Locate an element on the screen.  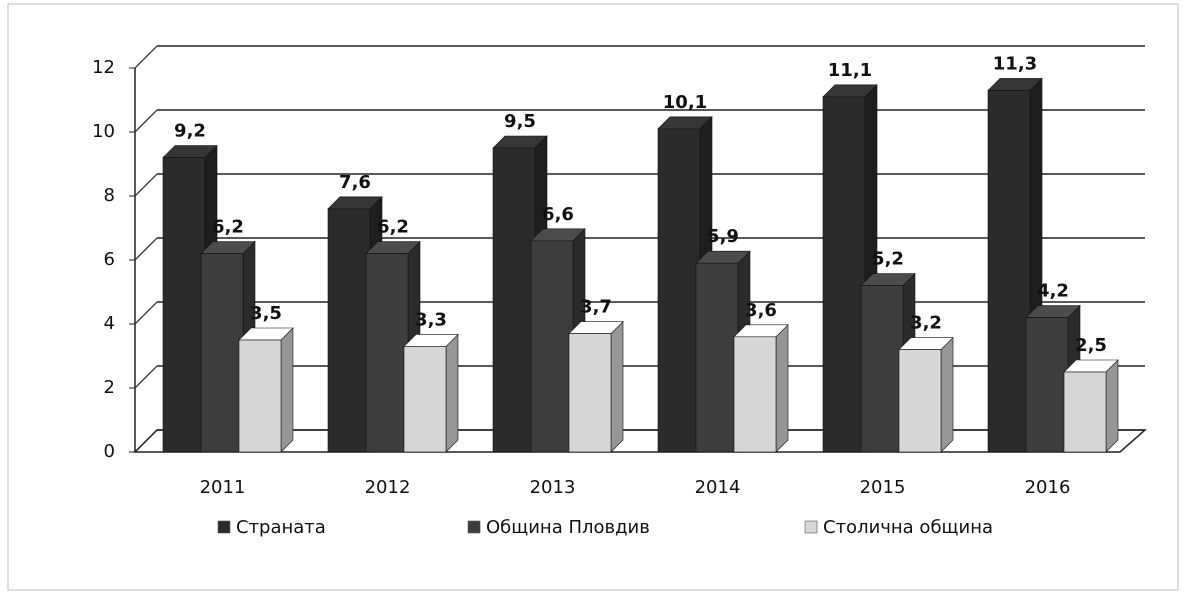
legend-label: Община Пловдив is located at coordinates (568, 527).